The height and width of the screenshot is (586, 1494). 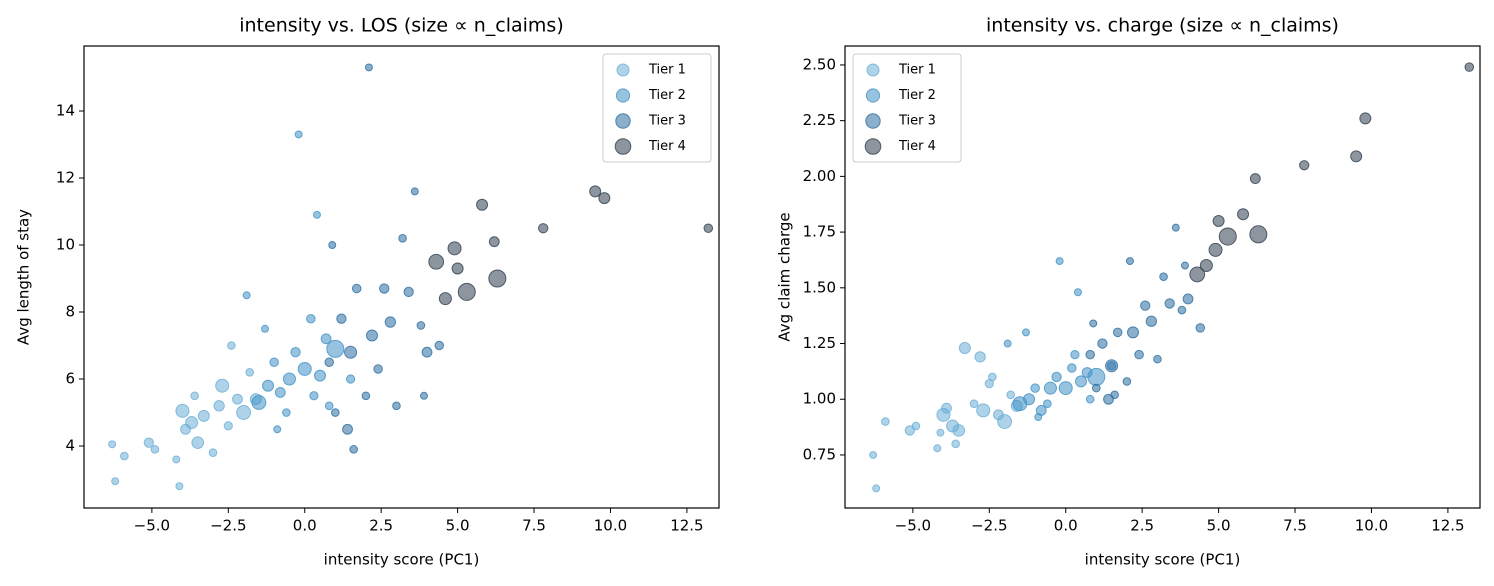 I want to click on chart-title: intensity vs. charge (size ∝ n_claims), so click(x=1162, y=26).